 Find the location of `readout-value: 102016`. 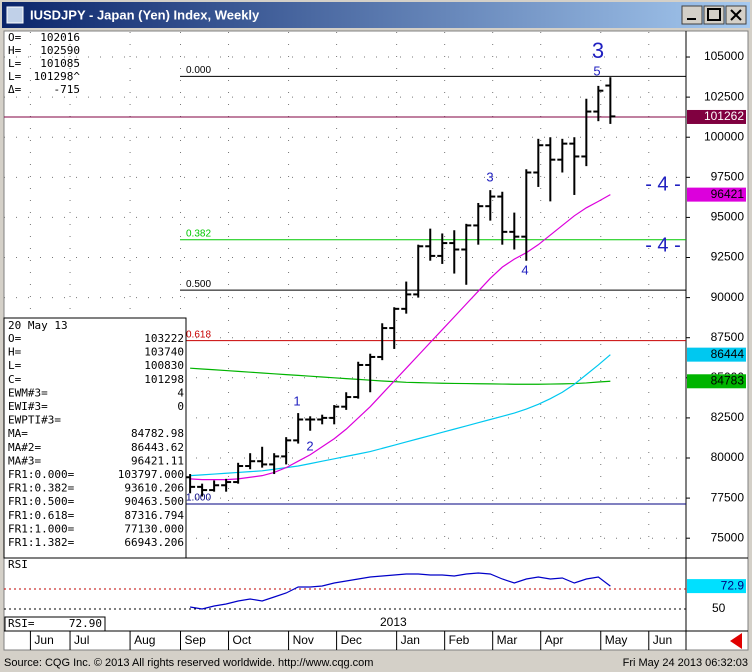

readout-value: 102016 is located at coordinates (60, 37).